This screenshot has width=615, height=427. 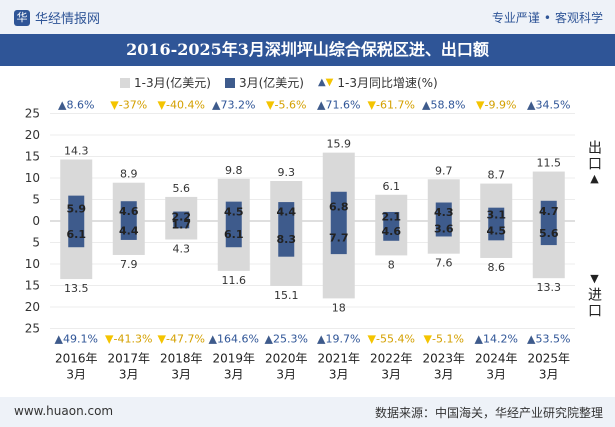 What do you see at coordinates (496, 339) in the screenshot?
I see `import-yoy-label: ▲14.2%` at bounding box center [496, 339].